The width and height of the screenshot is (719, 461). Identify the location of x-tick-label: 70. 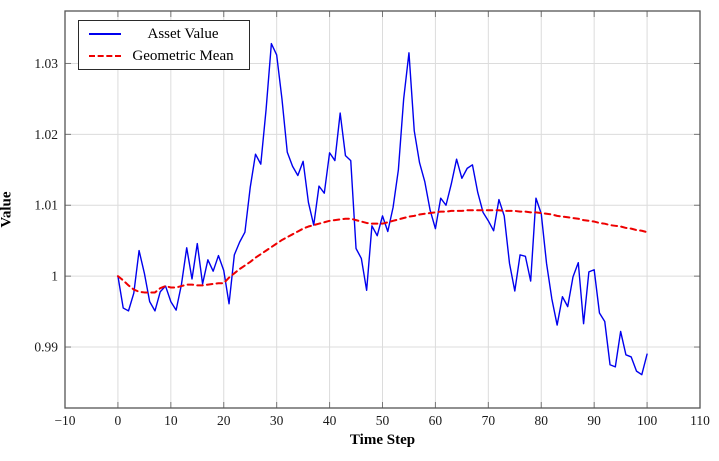
(489, 420).